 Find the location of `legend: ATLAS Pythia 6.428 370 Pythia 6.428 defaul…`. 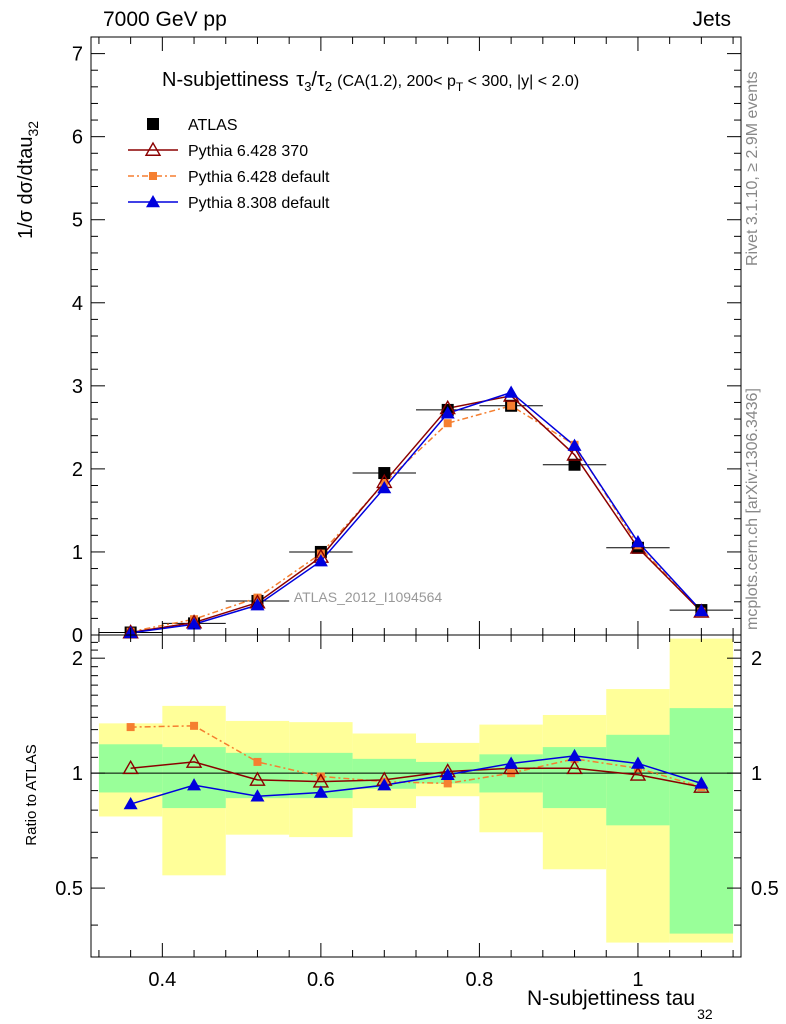

legend: ATLAS Pythia 6.428 370 Pythia 6.428 defaul… is located at coordinates (229, 164).